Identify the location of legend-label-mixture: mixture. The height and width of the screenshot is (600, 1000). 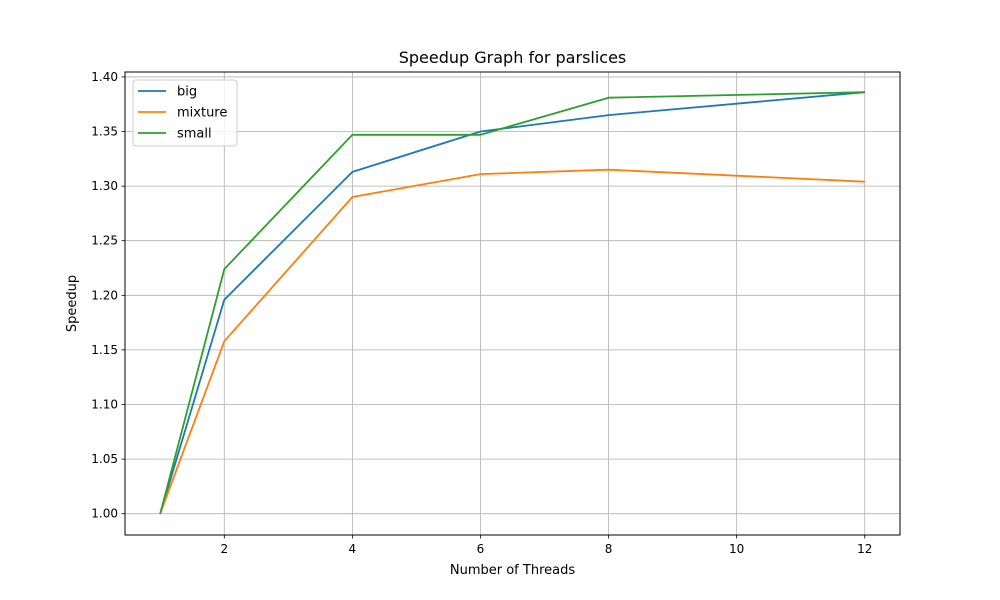
(202, 113).